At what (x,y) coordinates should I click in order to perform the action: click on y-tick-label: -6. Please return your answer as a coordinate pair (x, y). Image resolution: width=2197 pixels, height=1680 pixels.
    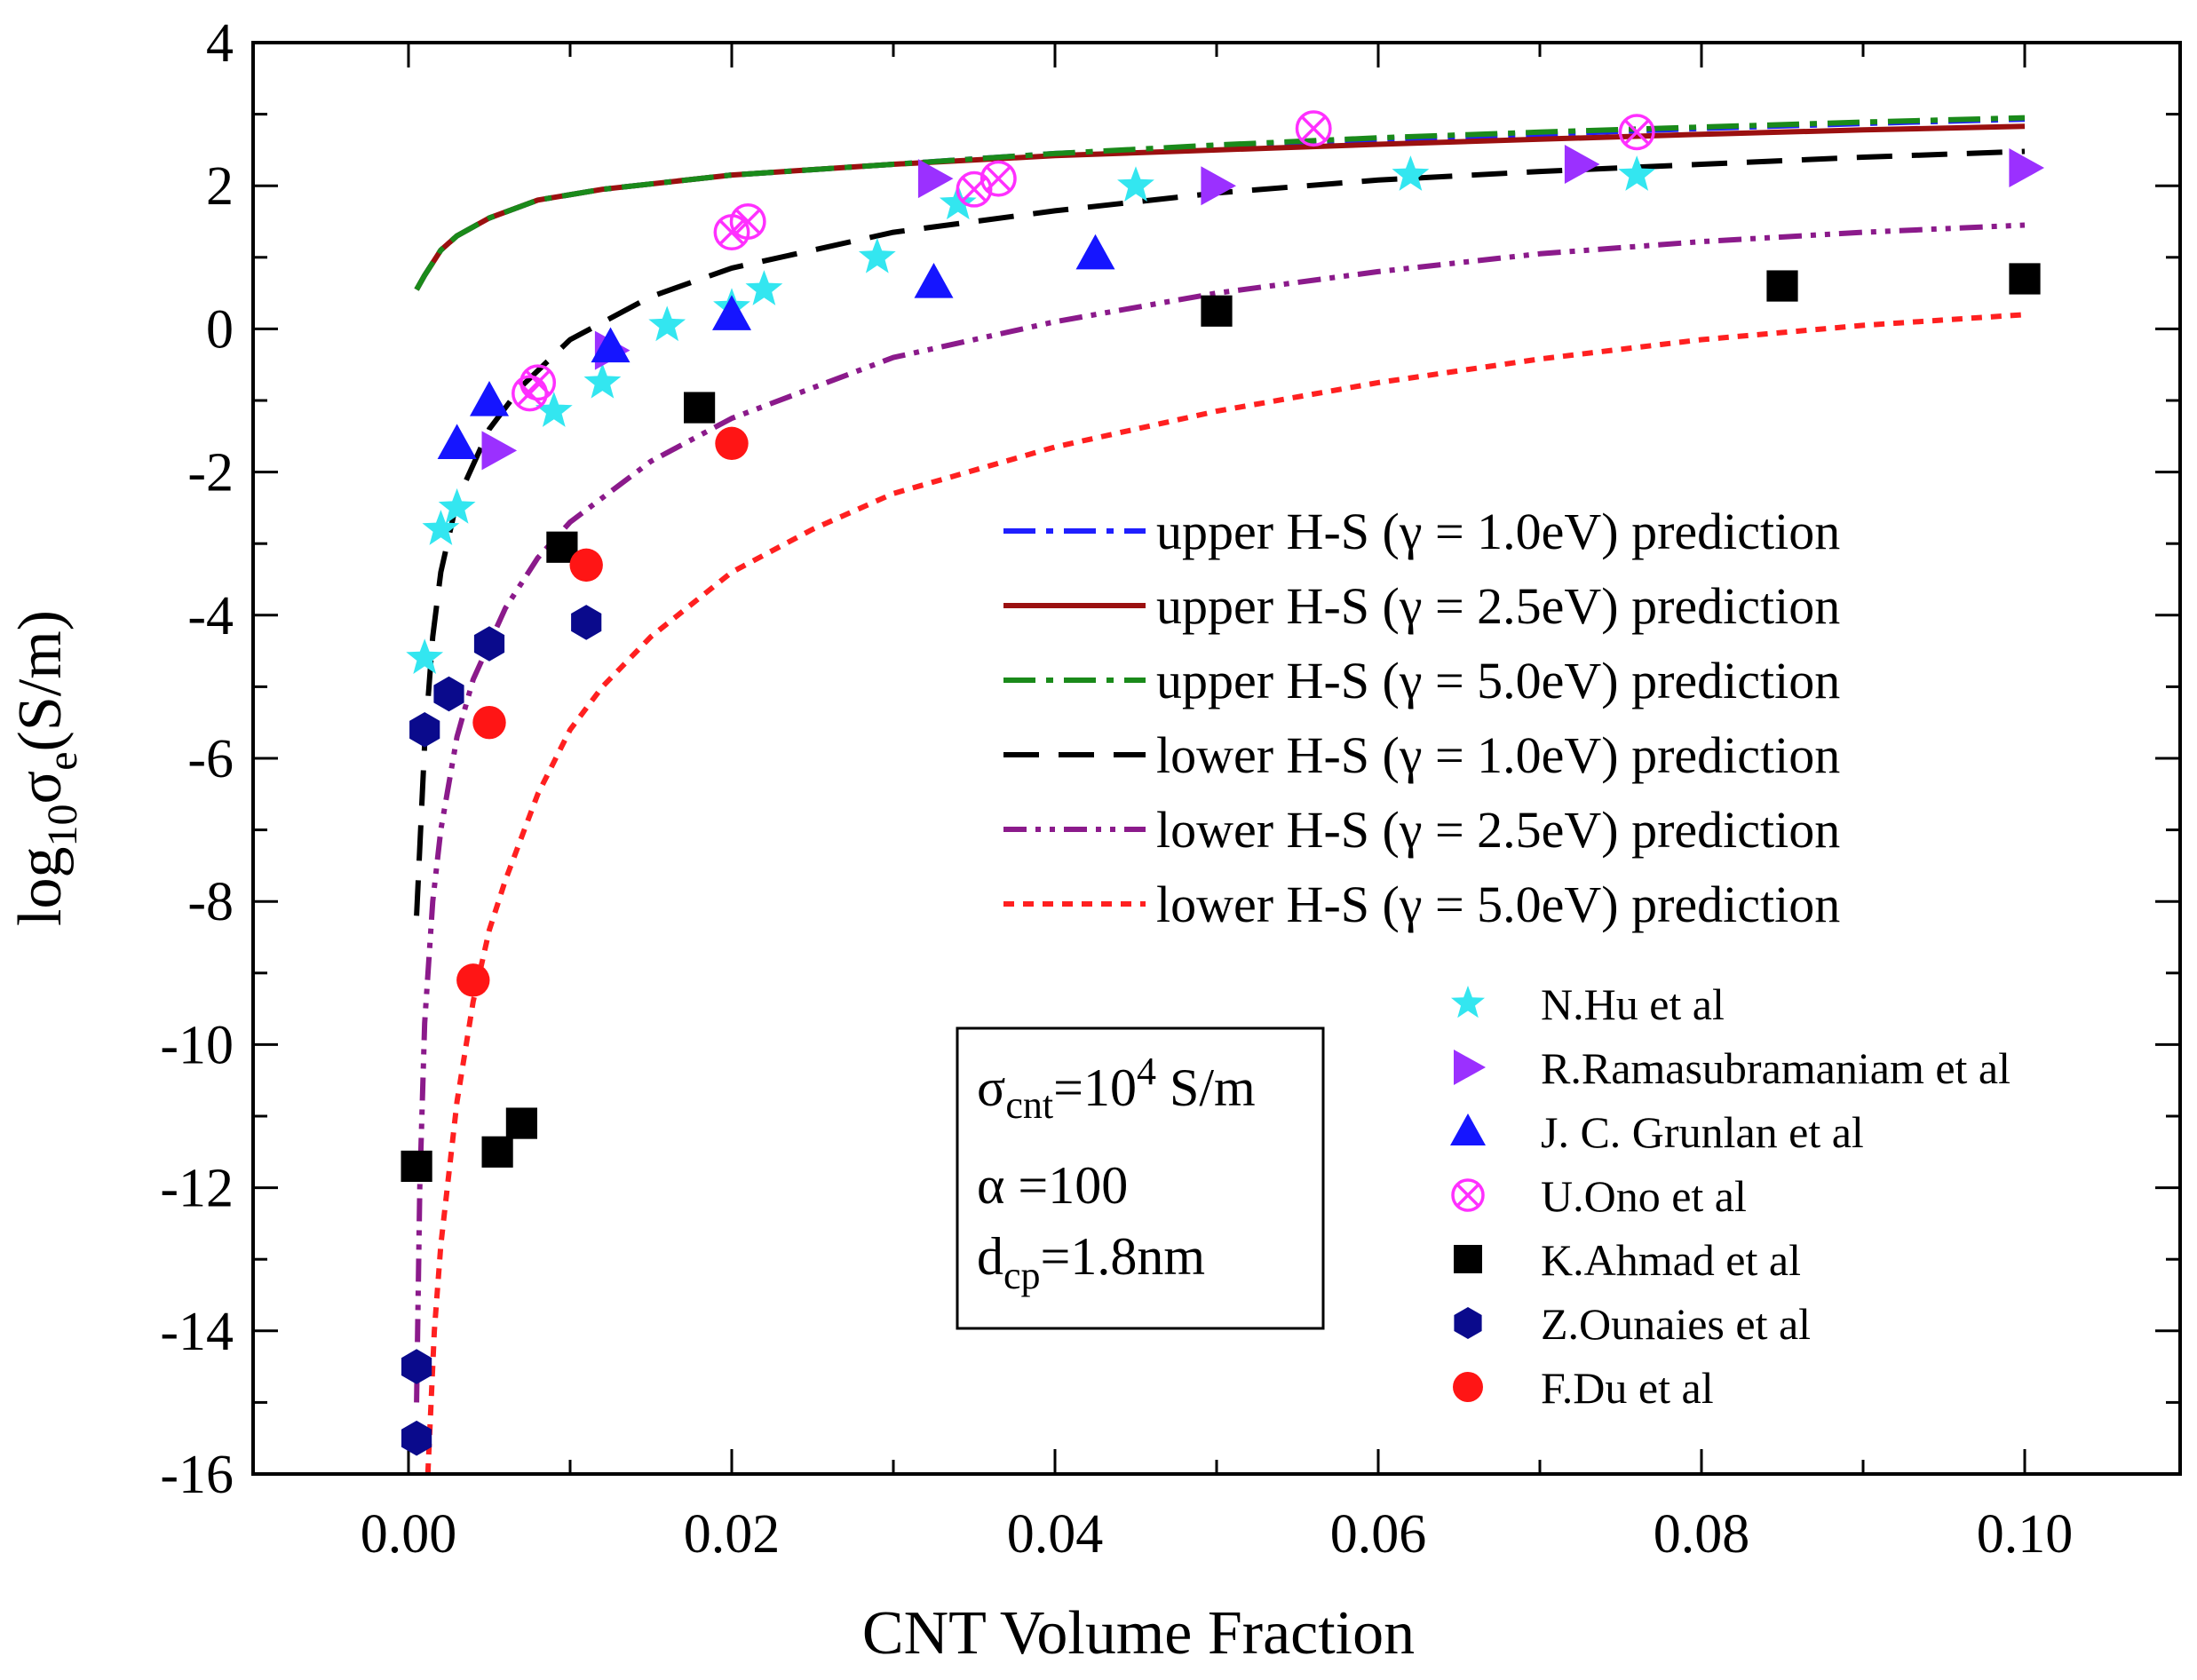
    Looking at the image, I should click on (210, 759).